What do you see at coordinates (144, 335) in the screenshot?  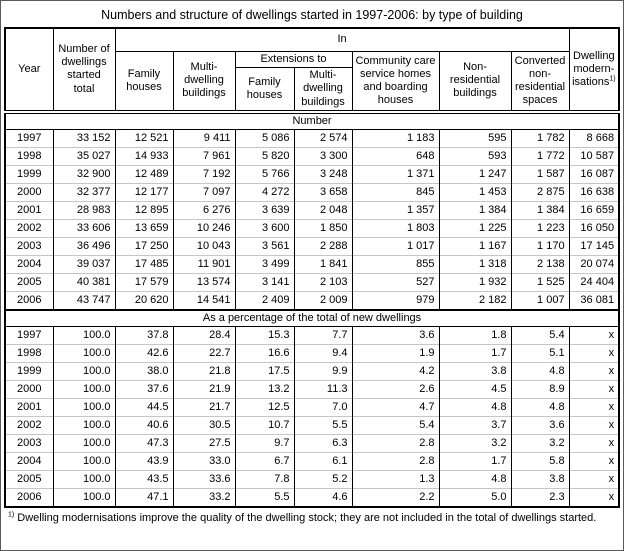 I see `value-cell: 37.8` at bounding box center [144, 335].